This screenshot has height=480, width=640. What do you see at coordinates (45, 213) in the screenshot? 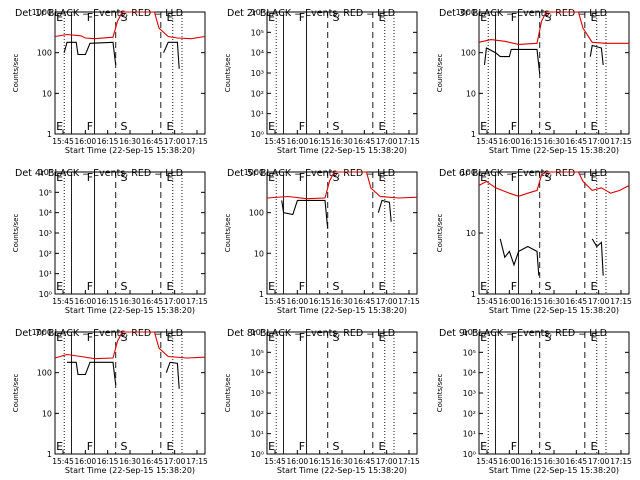
I see `y-tick-label: 10⁴` at bounding box center [45, 213].